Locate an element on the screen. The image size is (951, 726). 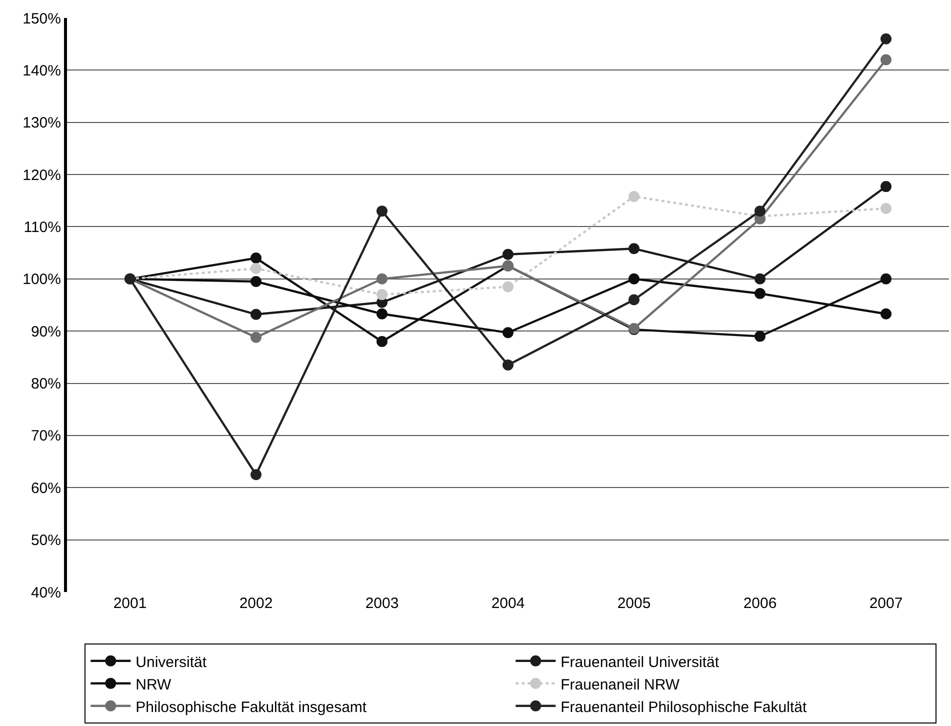
x-tick-label: 2003 is located at coordinates (382, 603).